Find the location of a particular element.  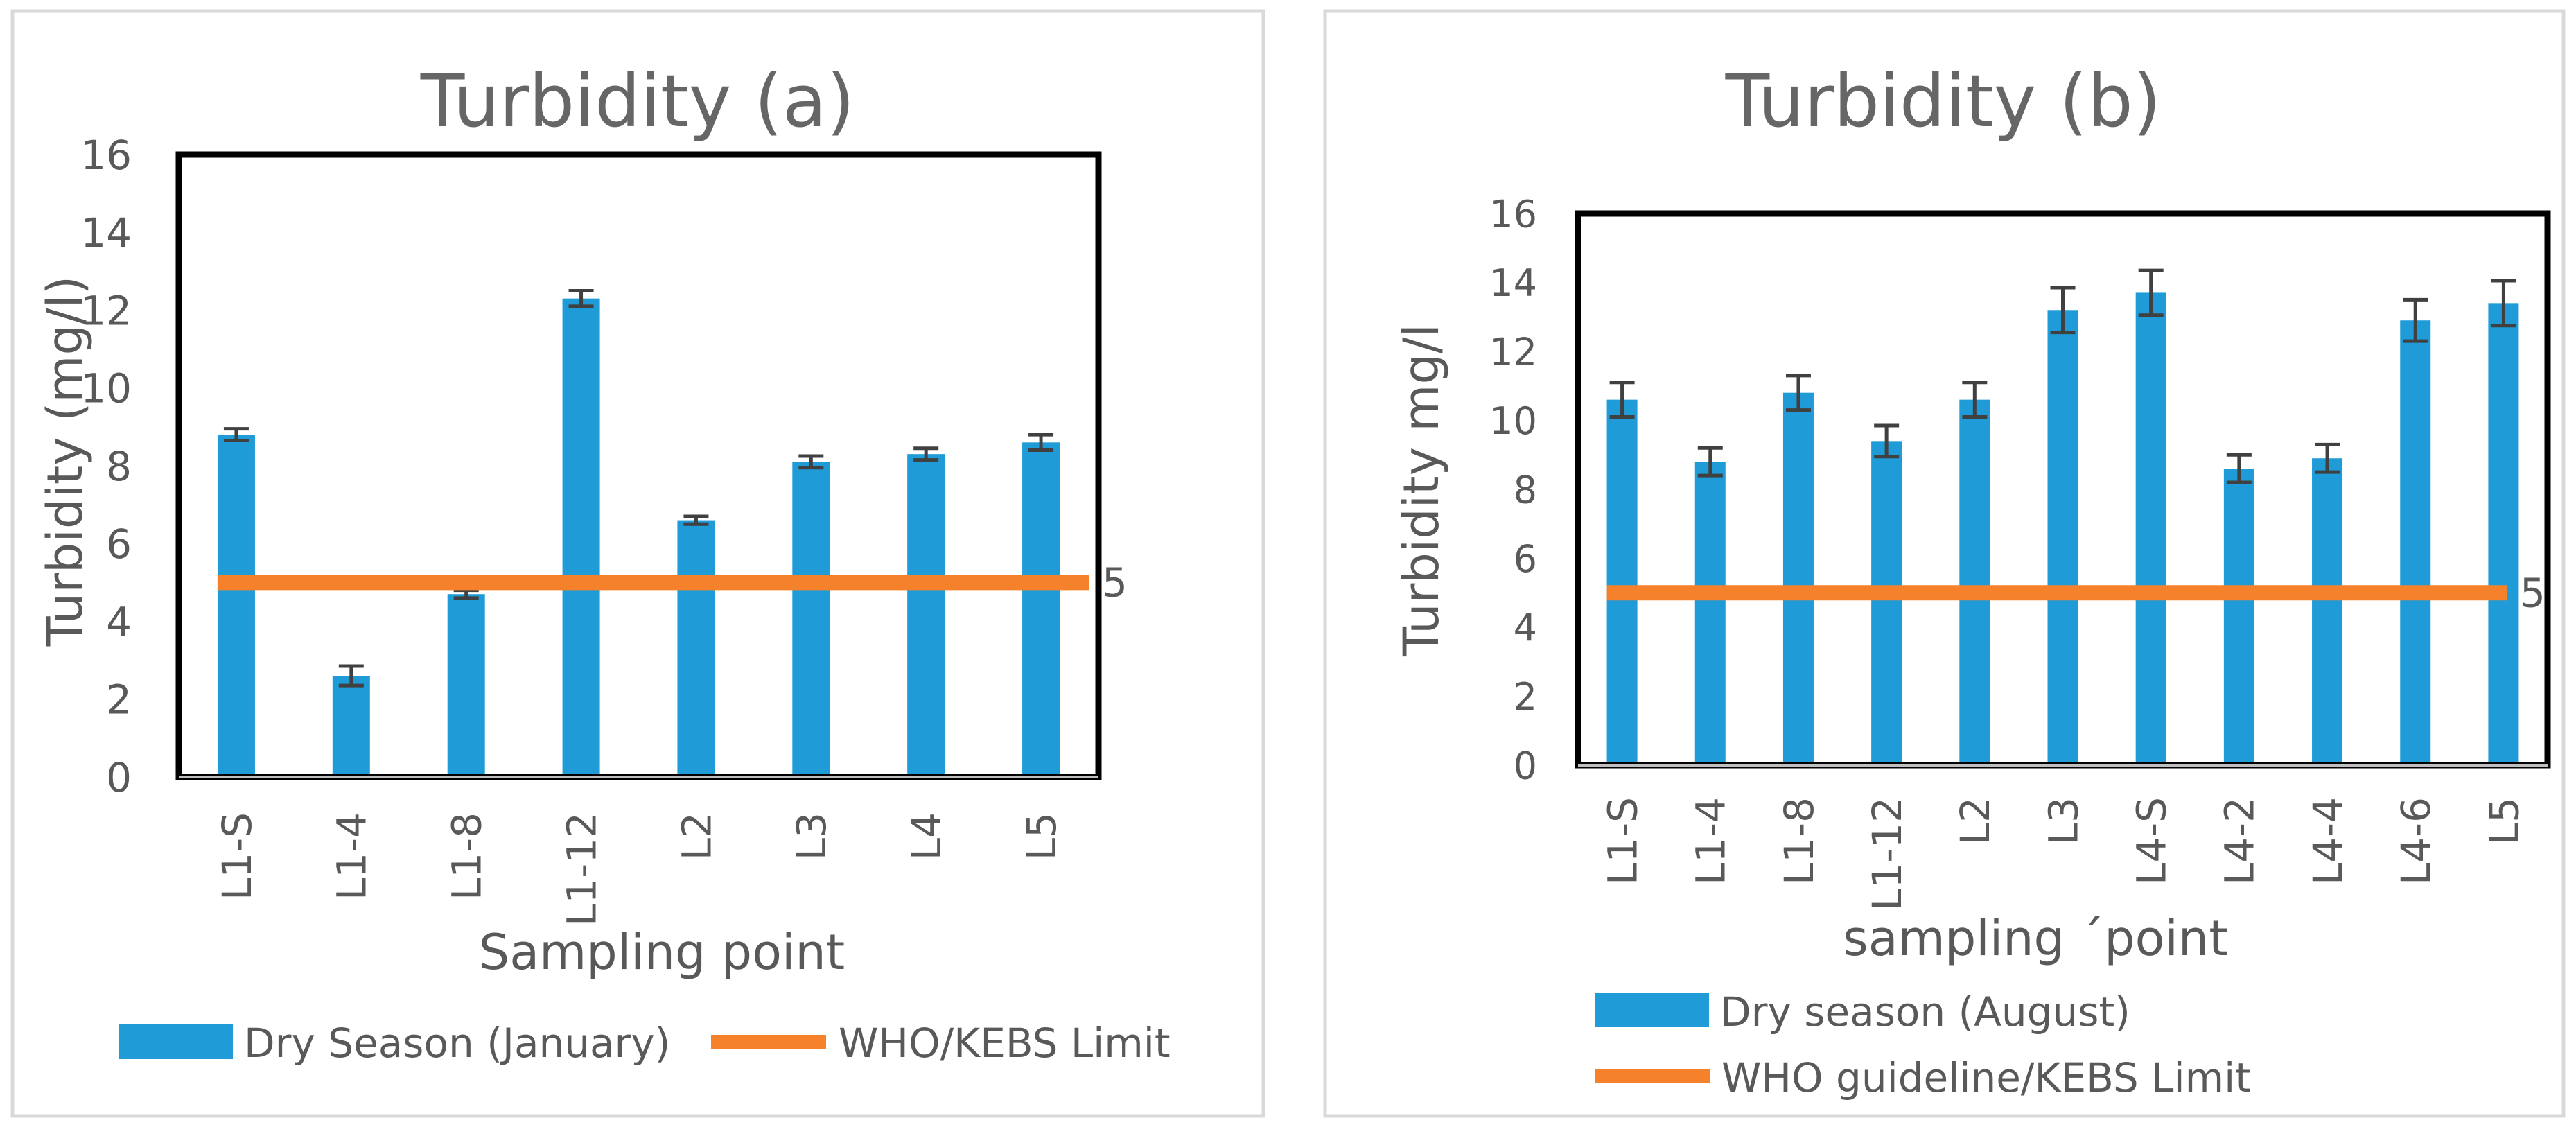

chart-a-bars is located at coordinates (638, 538).